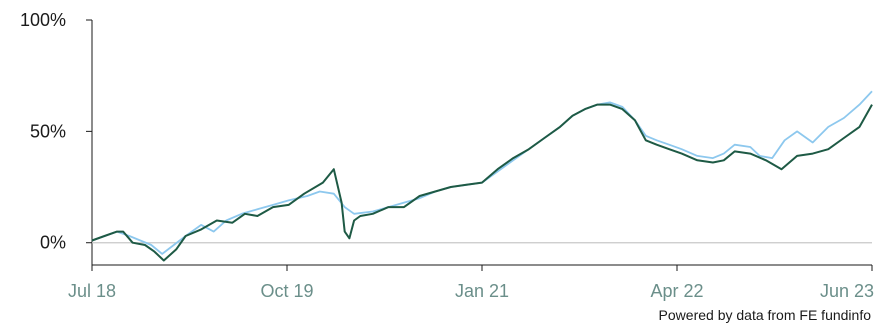 This screenshot has height=327, width=875. I want to click on data-source-credit: Powered by data from FE fundinfo, so click(764, 315).